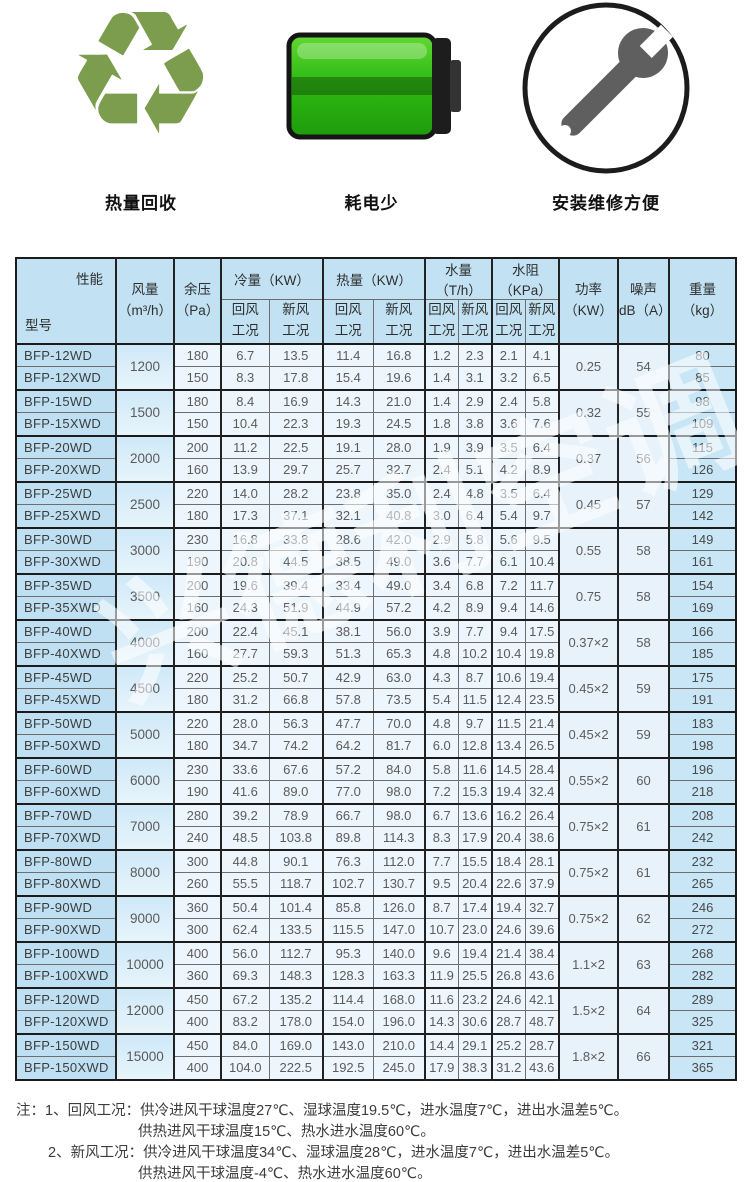  I want to click on value-cell: 51.3, so click(348, 654).